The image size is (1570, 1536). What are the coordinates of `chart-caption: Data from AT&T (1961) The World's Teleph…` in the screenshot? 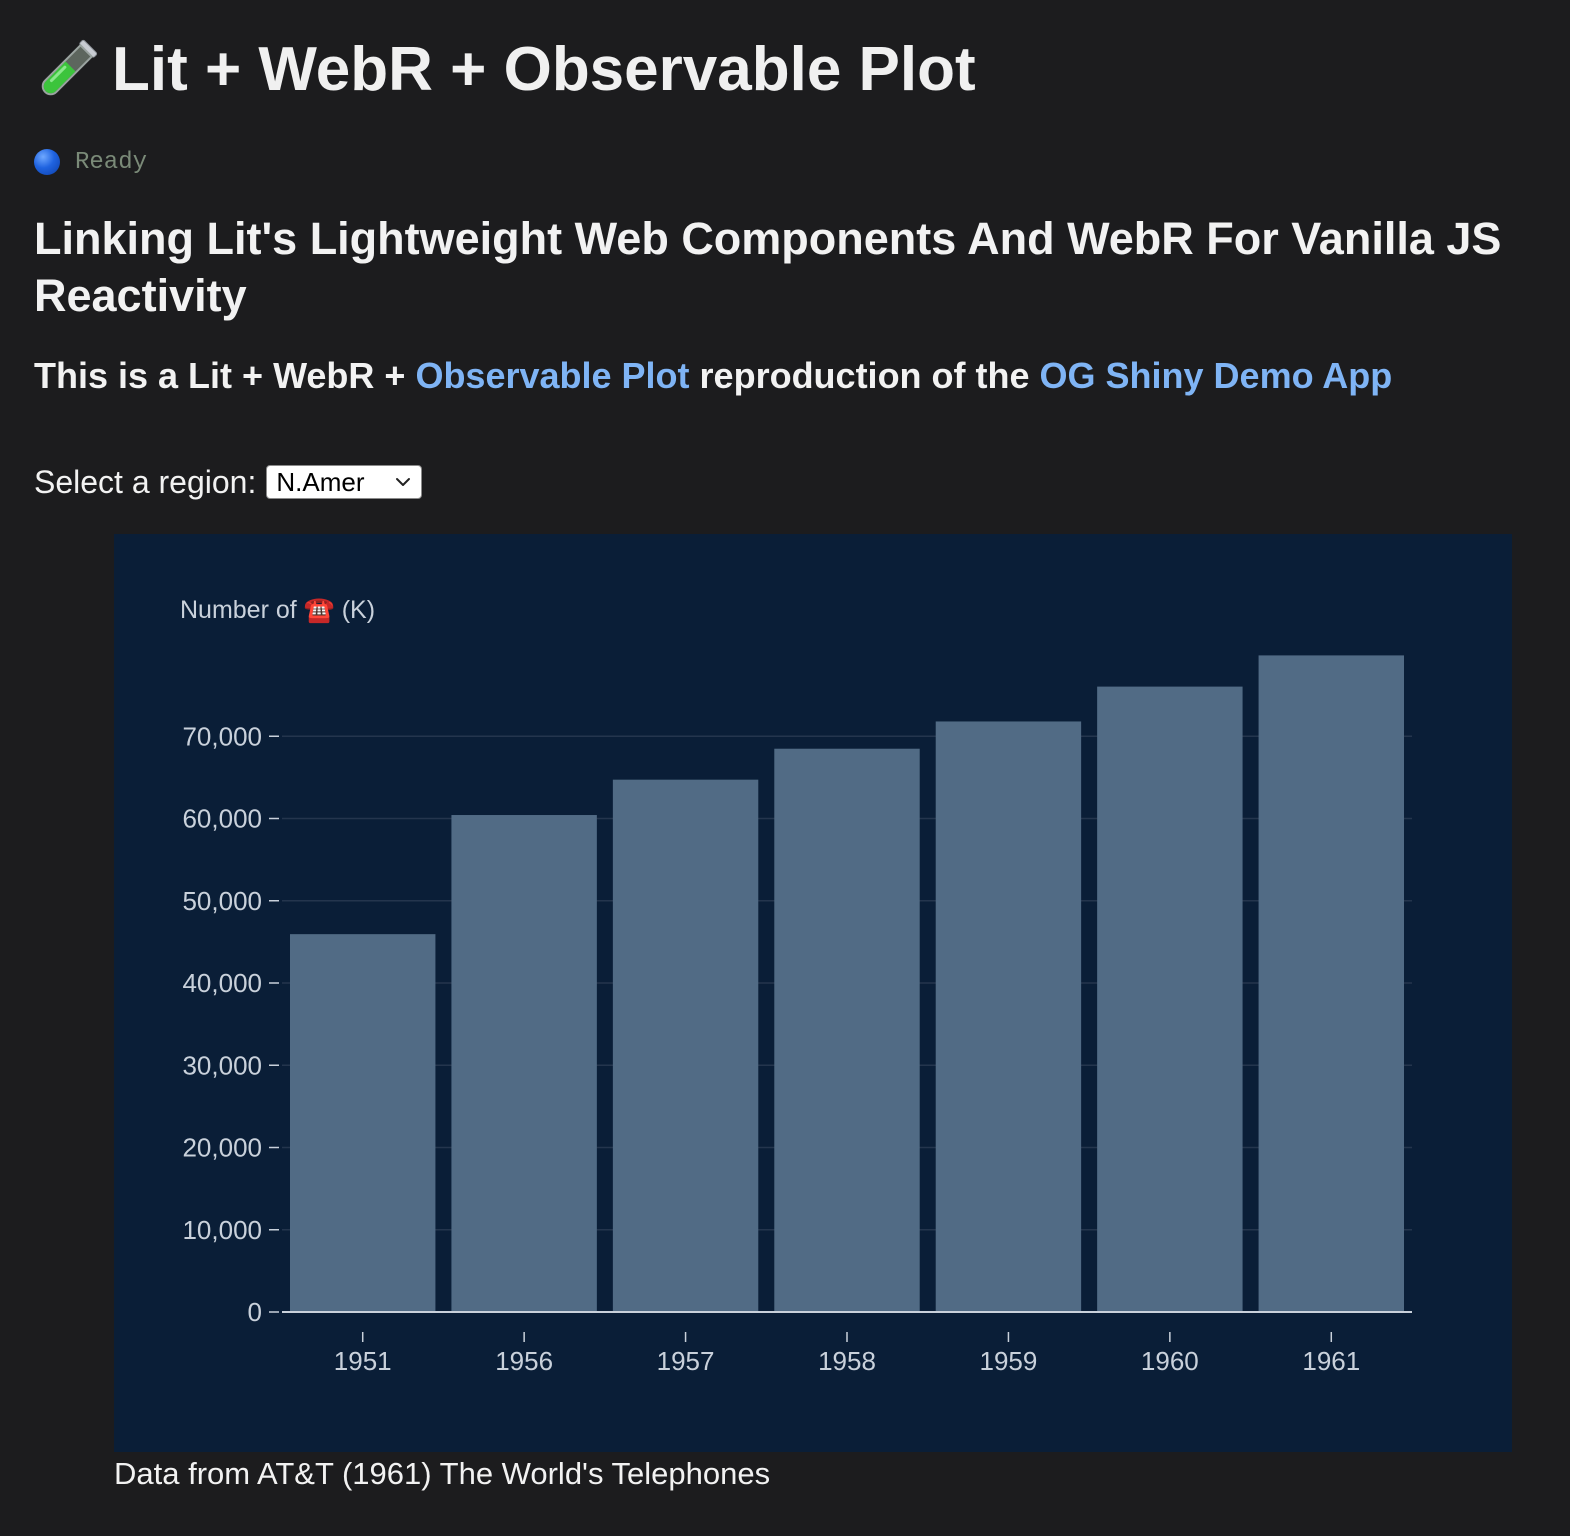 It's located at (442, 1473).